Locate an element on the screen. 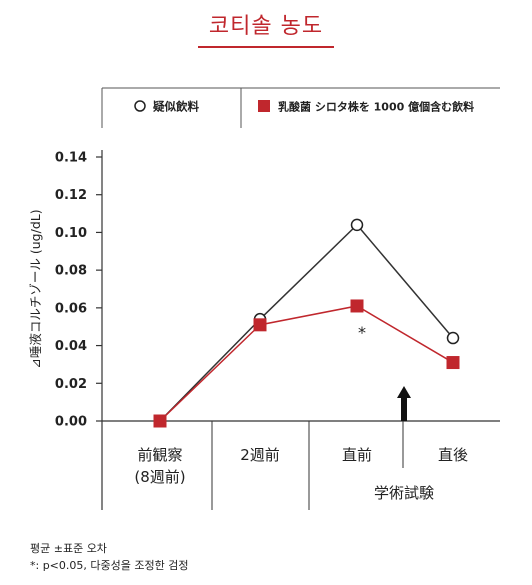 This screenshot has height=585, width=532. event-arrow-head is located at coordinates (404, 392).